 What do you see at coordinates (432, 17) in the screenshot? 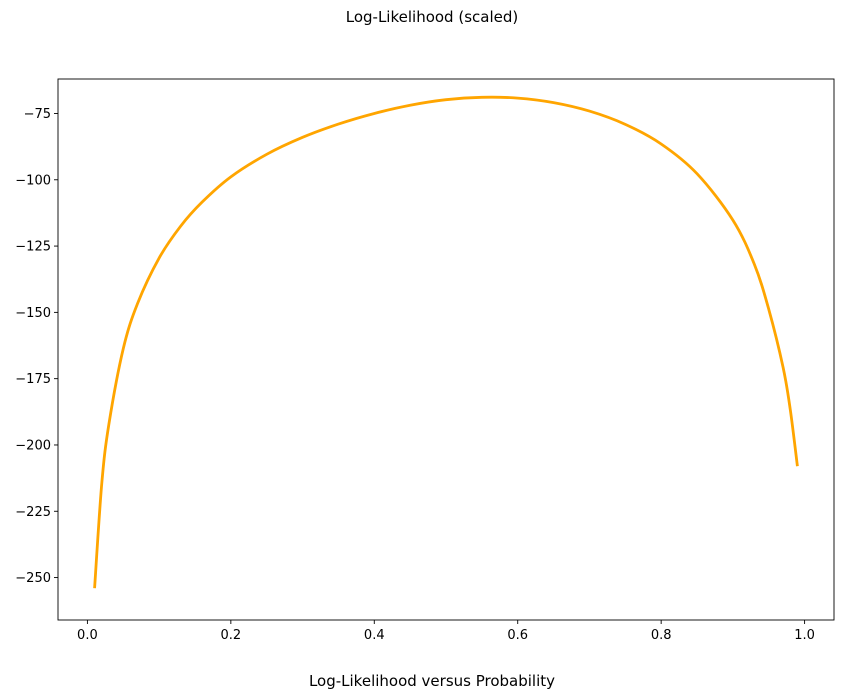
I see `chart-title: Log-Likelihood (scaled)` at bounding box center [432, 17].